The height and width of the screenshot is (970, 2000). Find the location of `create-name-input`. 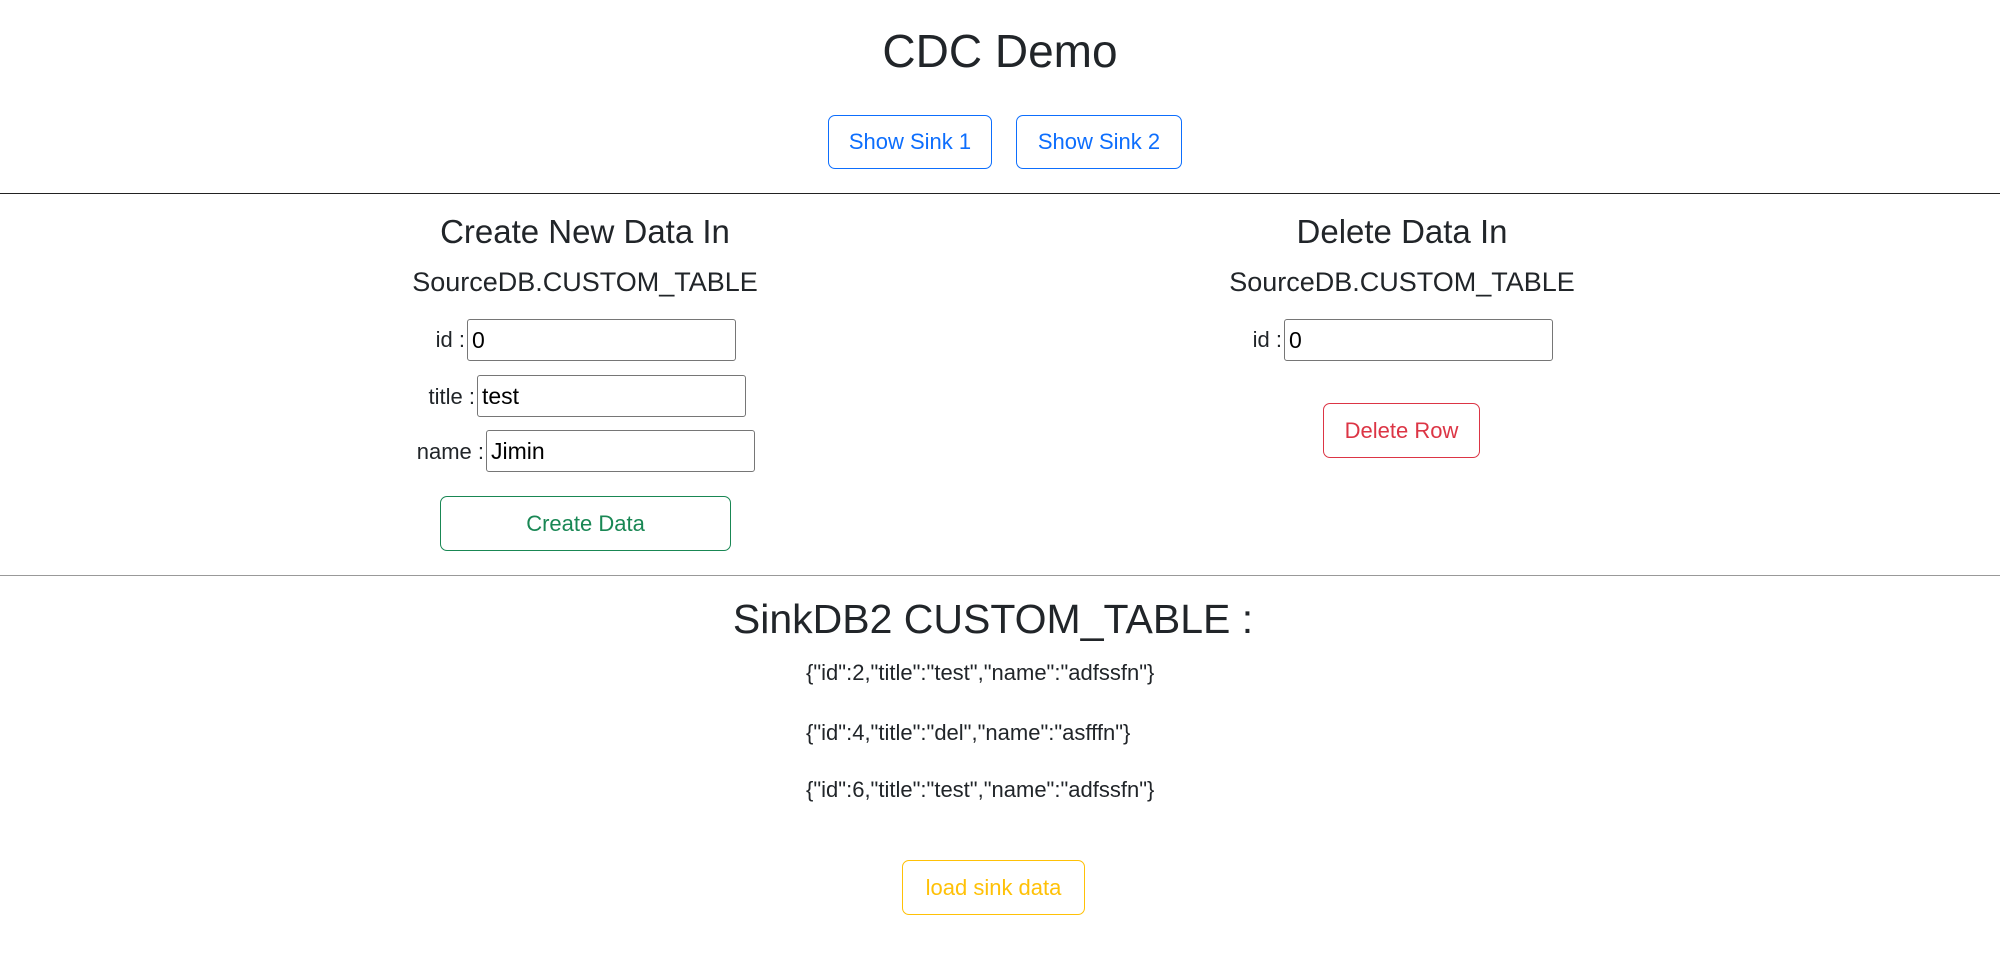

create-name-input is located at coordinates (620, 451).